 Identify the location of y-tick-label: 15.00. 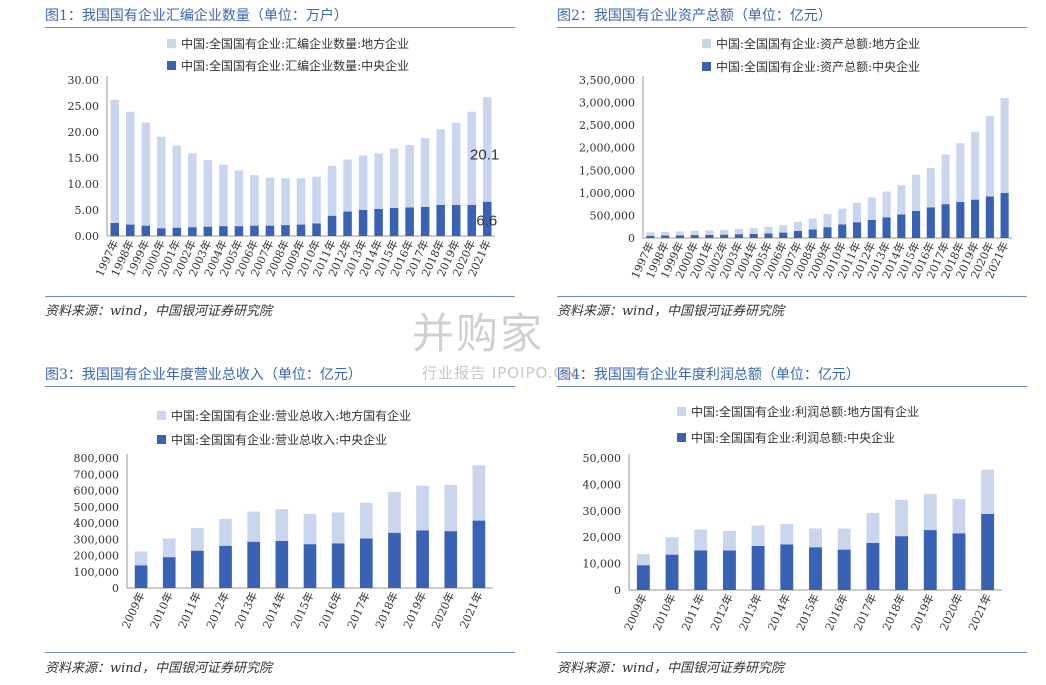
(84, 158).